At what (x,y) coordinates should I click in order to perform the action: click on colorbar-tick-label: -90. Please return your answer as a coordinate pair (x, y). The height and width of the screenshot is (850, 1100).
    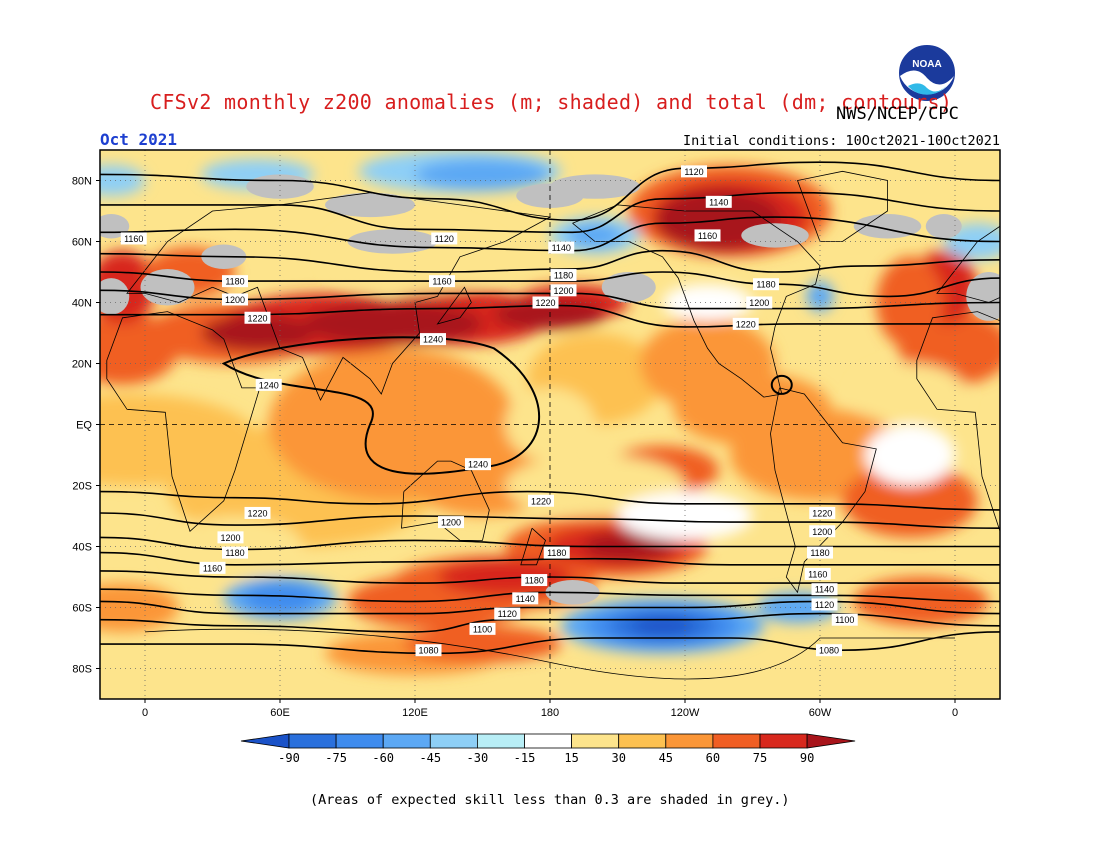
    Looking at the image, I should click on (289, 758).